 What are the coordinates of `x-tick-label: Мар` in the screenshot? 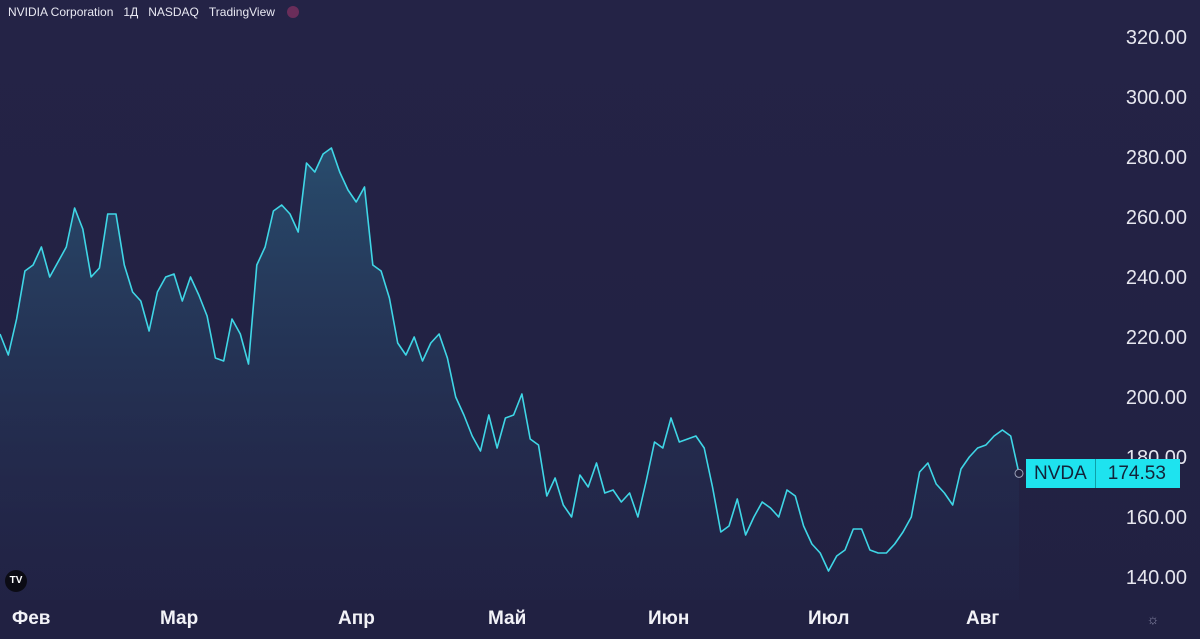 It's located at (179, 618).